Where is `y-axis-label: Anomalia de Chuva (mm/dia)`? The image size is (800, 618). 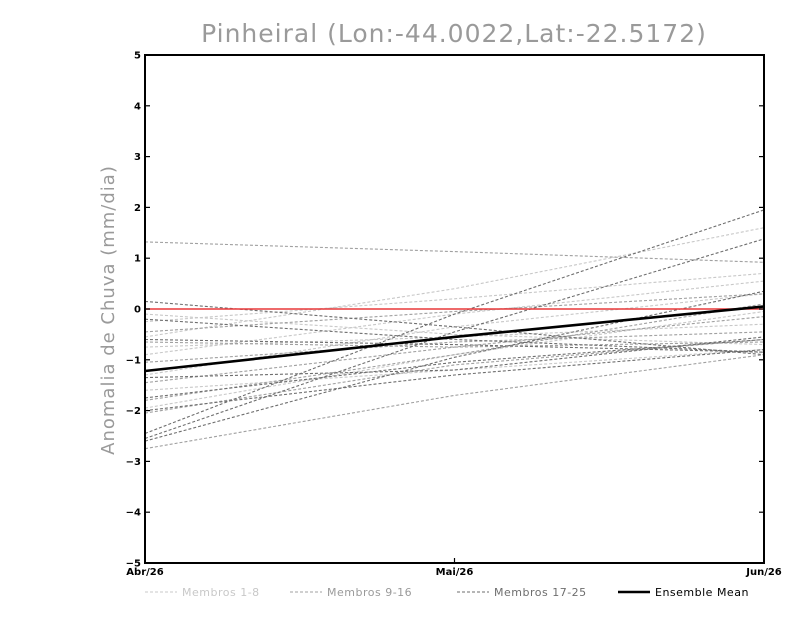
y-axis-label: Anomalia de Chuva (mm/dia) is located at coordinates (108, 310).